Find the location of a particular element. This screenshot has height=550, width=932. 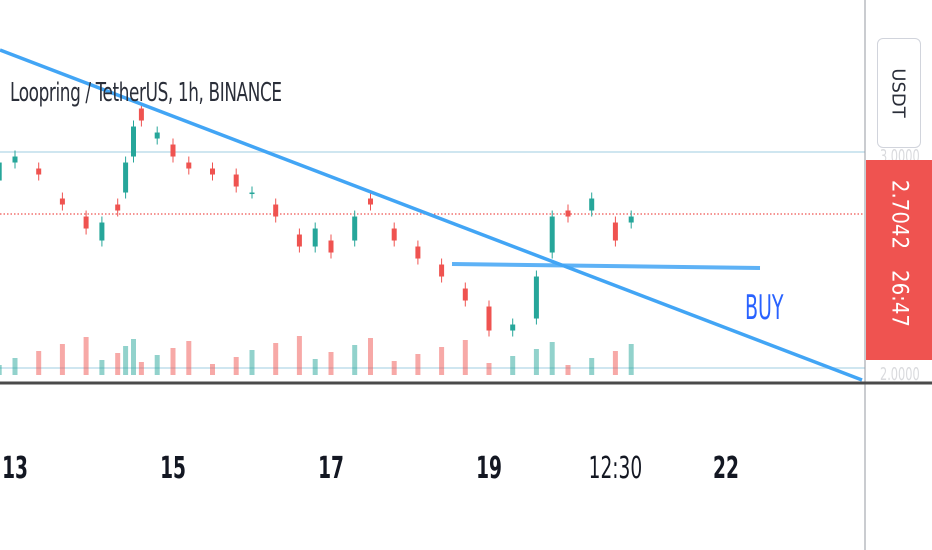

x-tick-label: 15 is located at coordinates (173, 467).